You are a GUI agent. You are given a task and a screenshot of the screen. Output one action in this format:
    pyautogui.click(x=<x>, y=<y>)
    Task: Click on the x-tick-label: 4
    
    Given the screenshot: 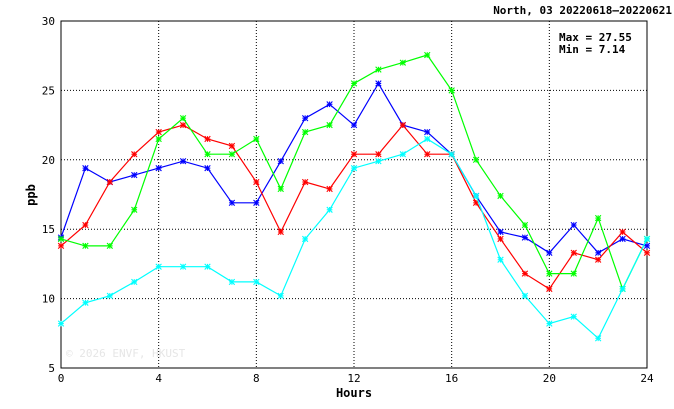 What is the action you would take?
    pyautogui.click(x=158, y=378)
    